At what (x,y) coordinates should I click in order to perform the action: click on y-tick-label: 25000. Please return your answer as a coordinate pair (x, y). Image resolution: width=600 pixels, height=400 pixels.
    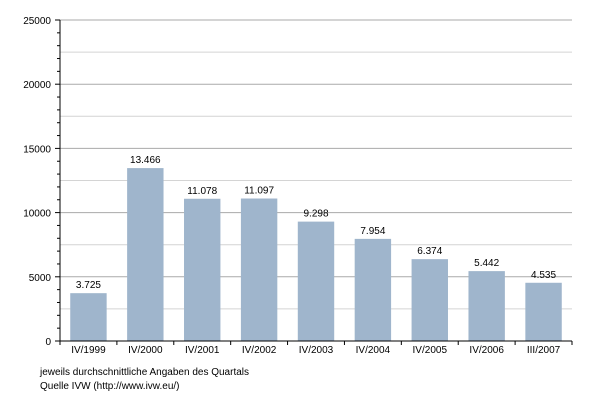
    Looking at the image, I should click on (37, 21).